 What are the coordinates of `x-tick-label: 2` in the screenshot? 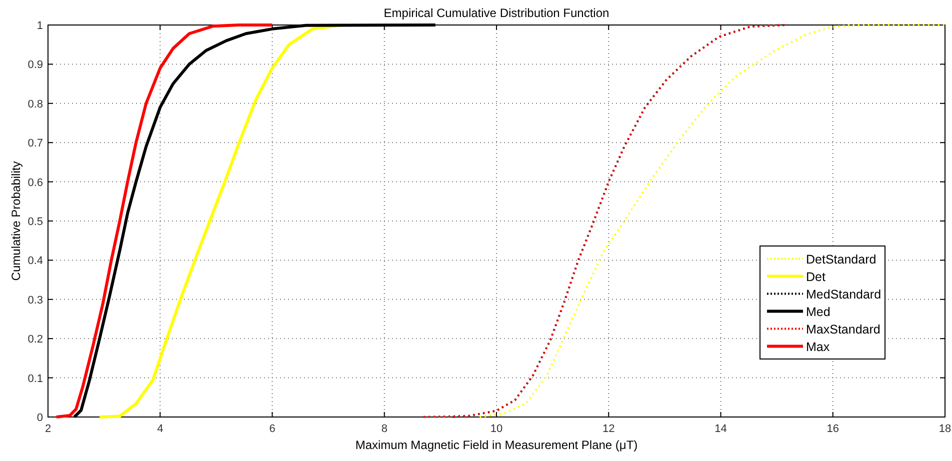 It's located at (48, 429).